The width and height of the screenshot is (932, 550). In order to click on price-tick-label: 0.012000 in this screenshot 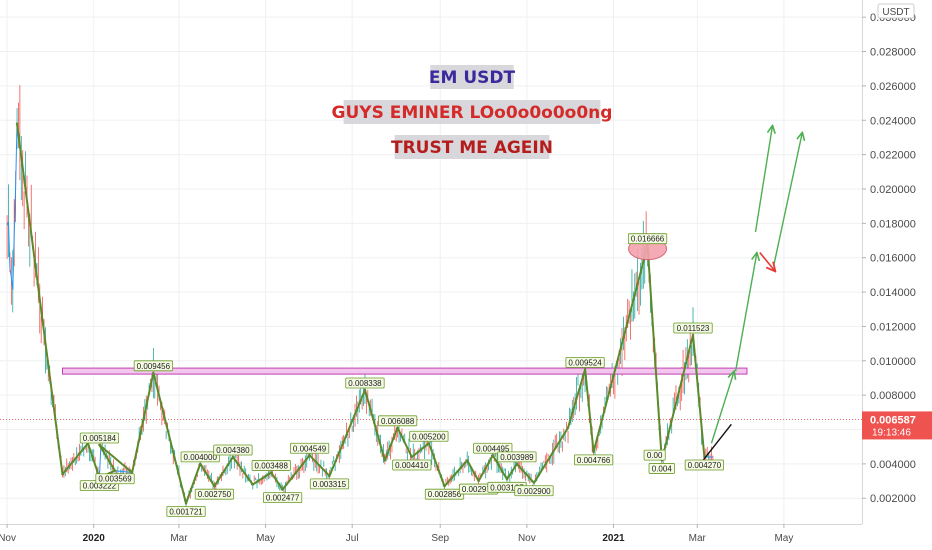, I will do `click(893, 327)`.